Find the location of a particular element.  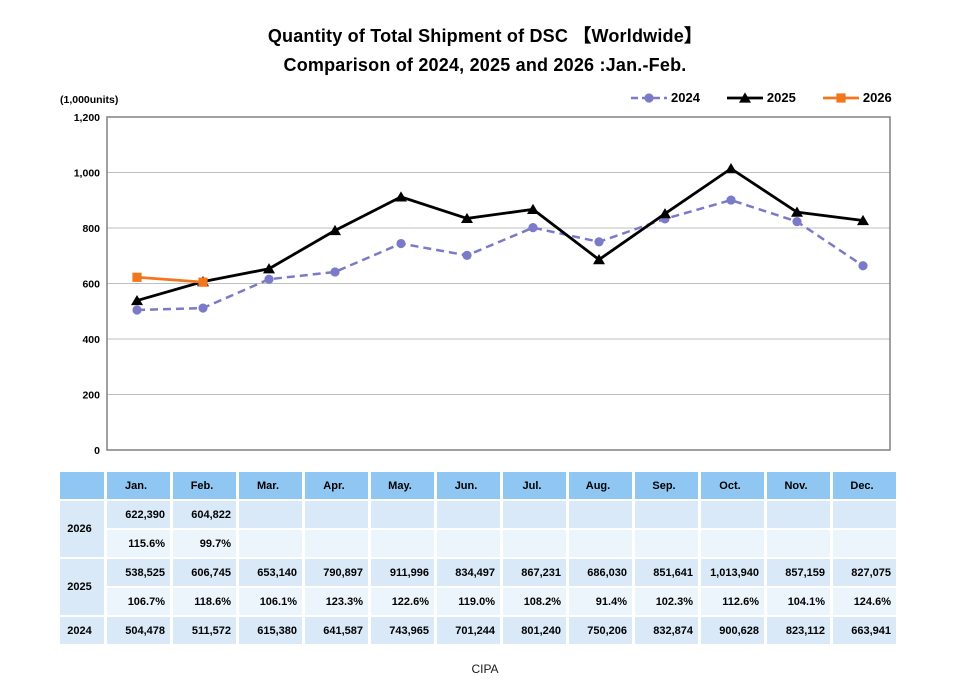

column-header-nov: Nov. is located at coordinates (798, 485).